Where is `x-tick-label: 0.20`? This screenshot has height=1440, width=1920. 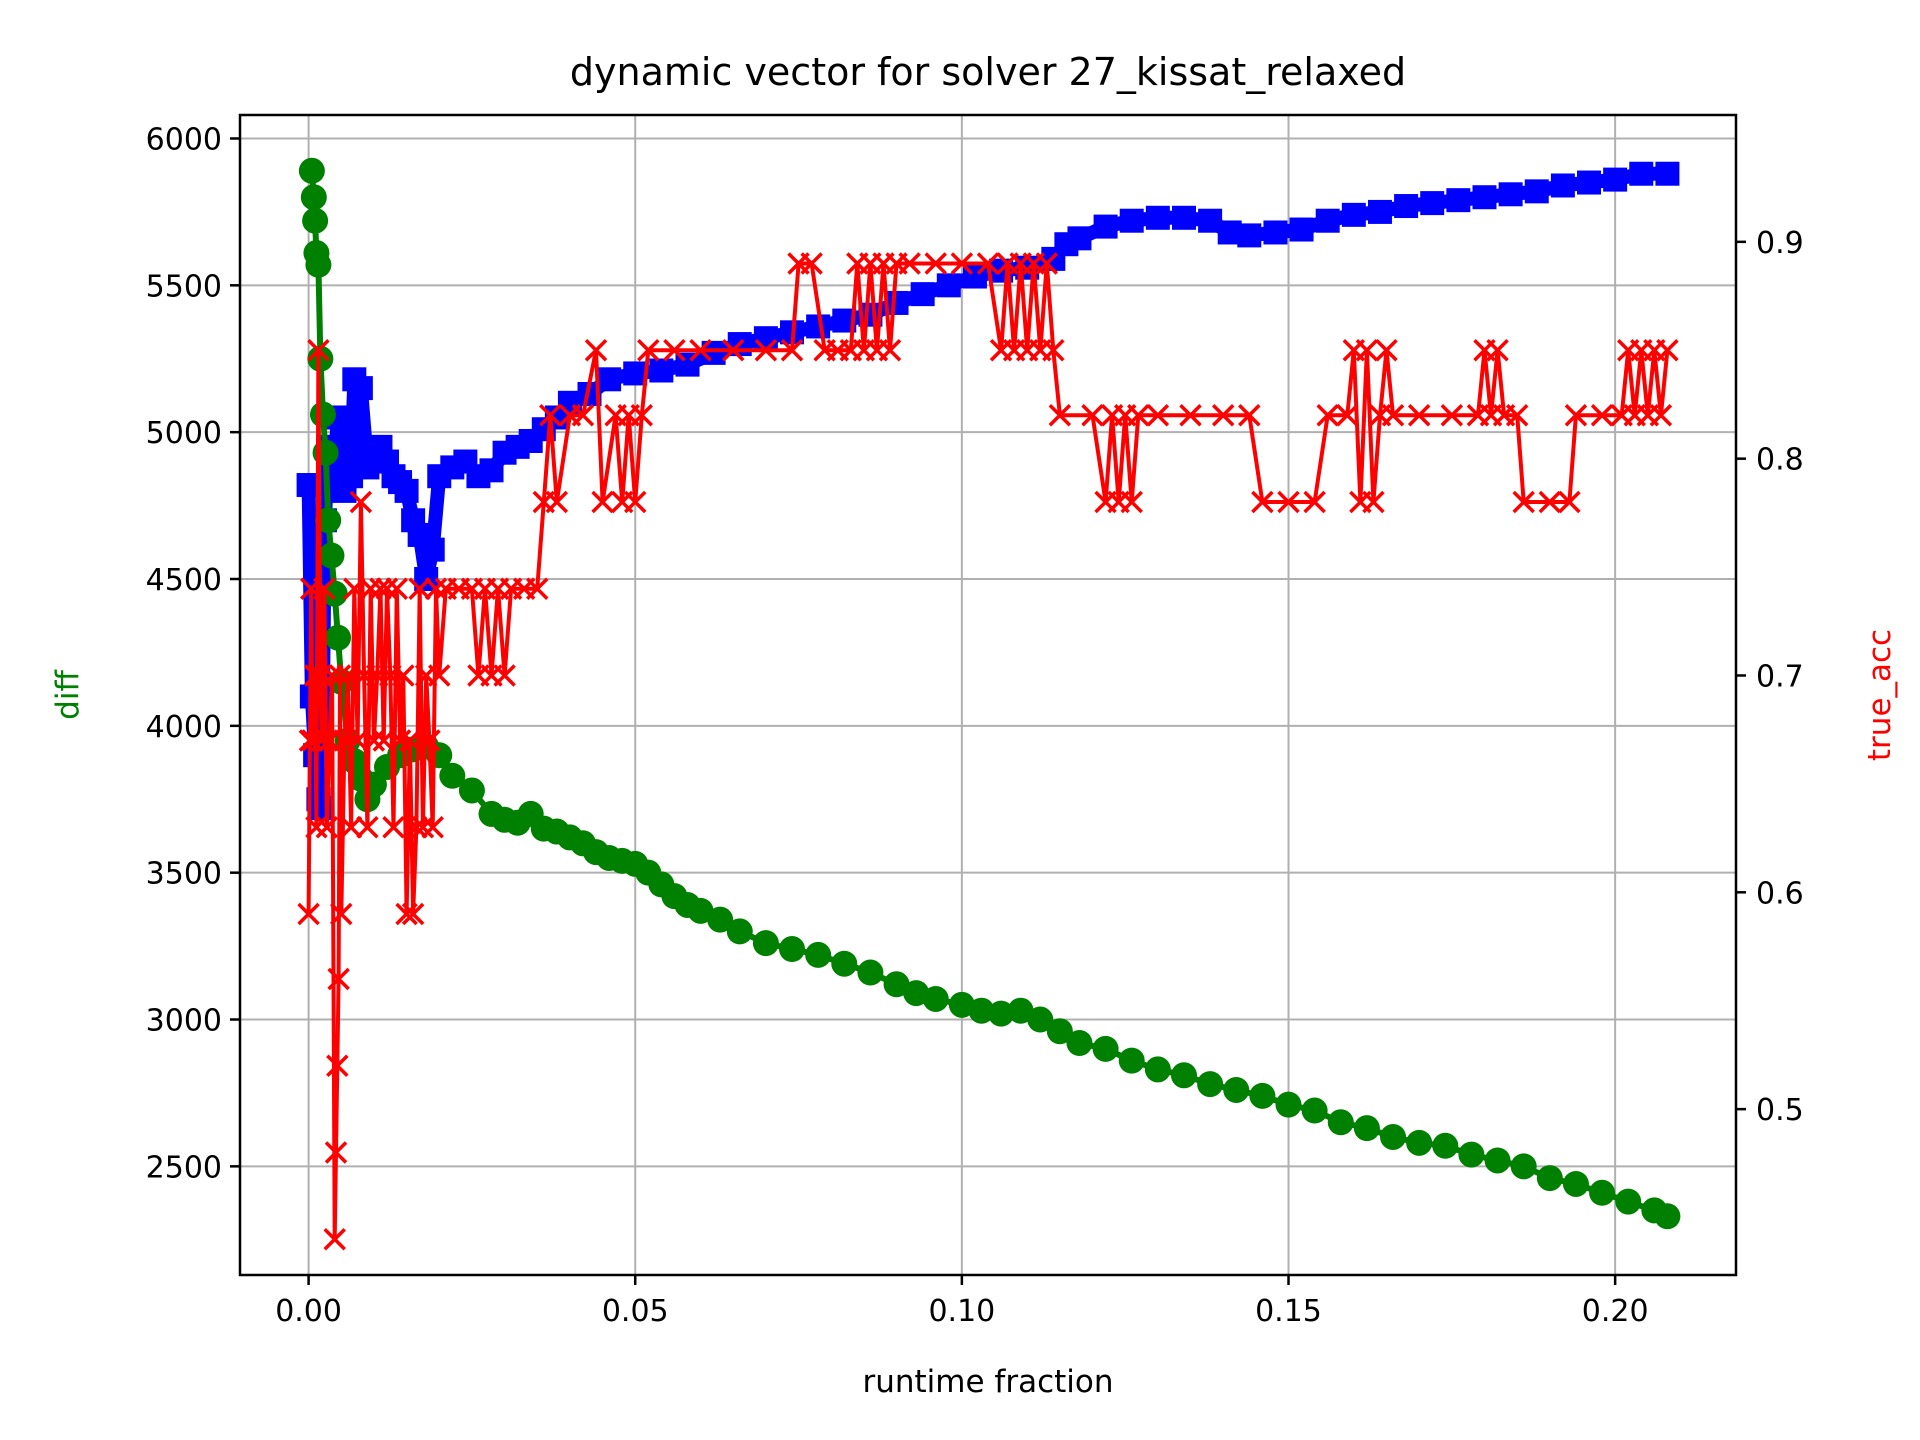
x-tick-label: 0.20 is located at coordinates (1615, 1311).